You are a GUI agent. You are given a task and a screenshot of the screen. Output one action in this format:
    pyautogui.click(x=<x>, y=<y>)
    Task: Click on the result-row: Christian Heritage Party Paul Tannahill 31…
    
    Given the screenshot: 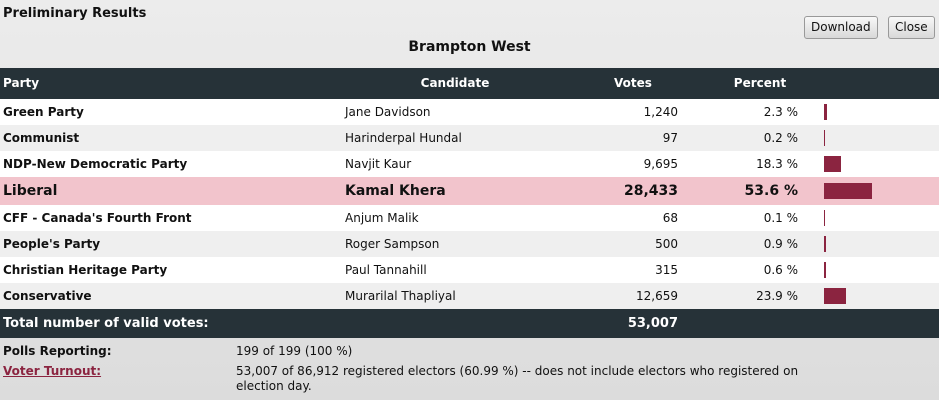 What is the action you would take?
    pyautogui.click(x=469, y=270)
    